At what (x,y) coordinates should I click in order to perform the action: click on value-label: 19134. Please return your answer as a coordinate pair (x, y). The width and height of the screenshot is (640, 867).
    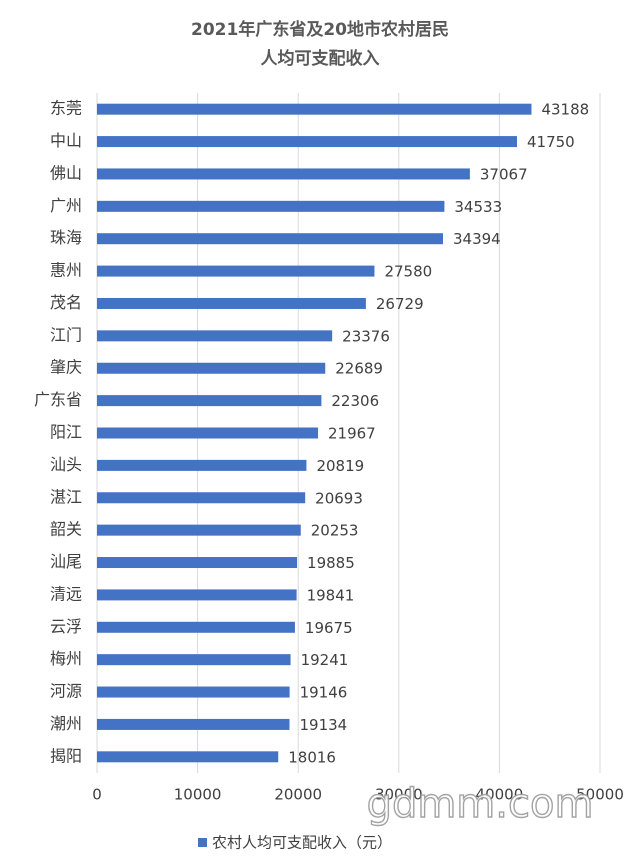
    Looking at the image, I should click on (323, 725).